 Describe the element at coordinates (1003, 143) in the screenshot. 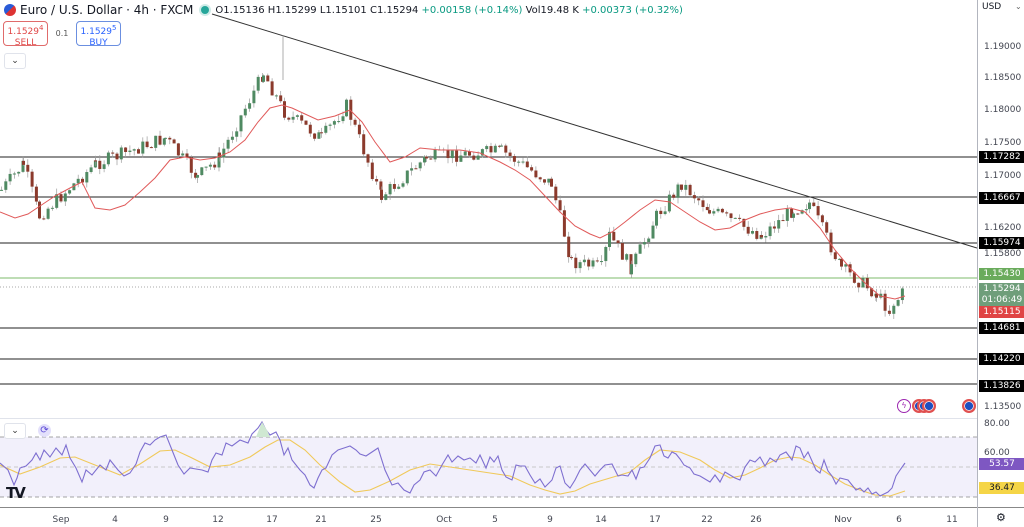

I see `price-tick: 1.17500` at that location.